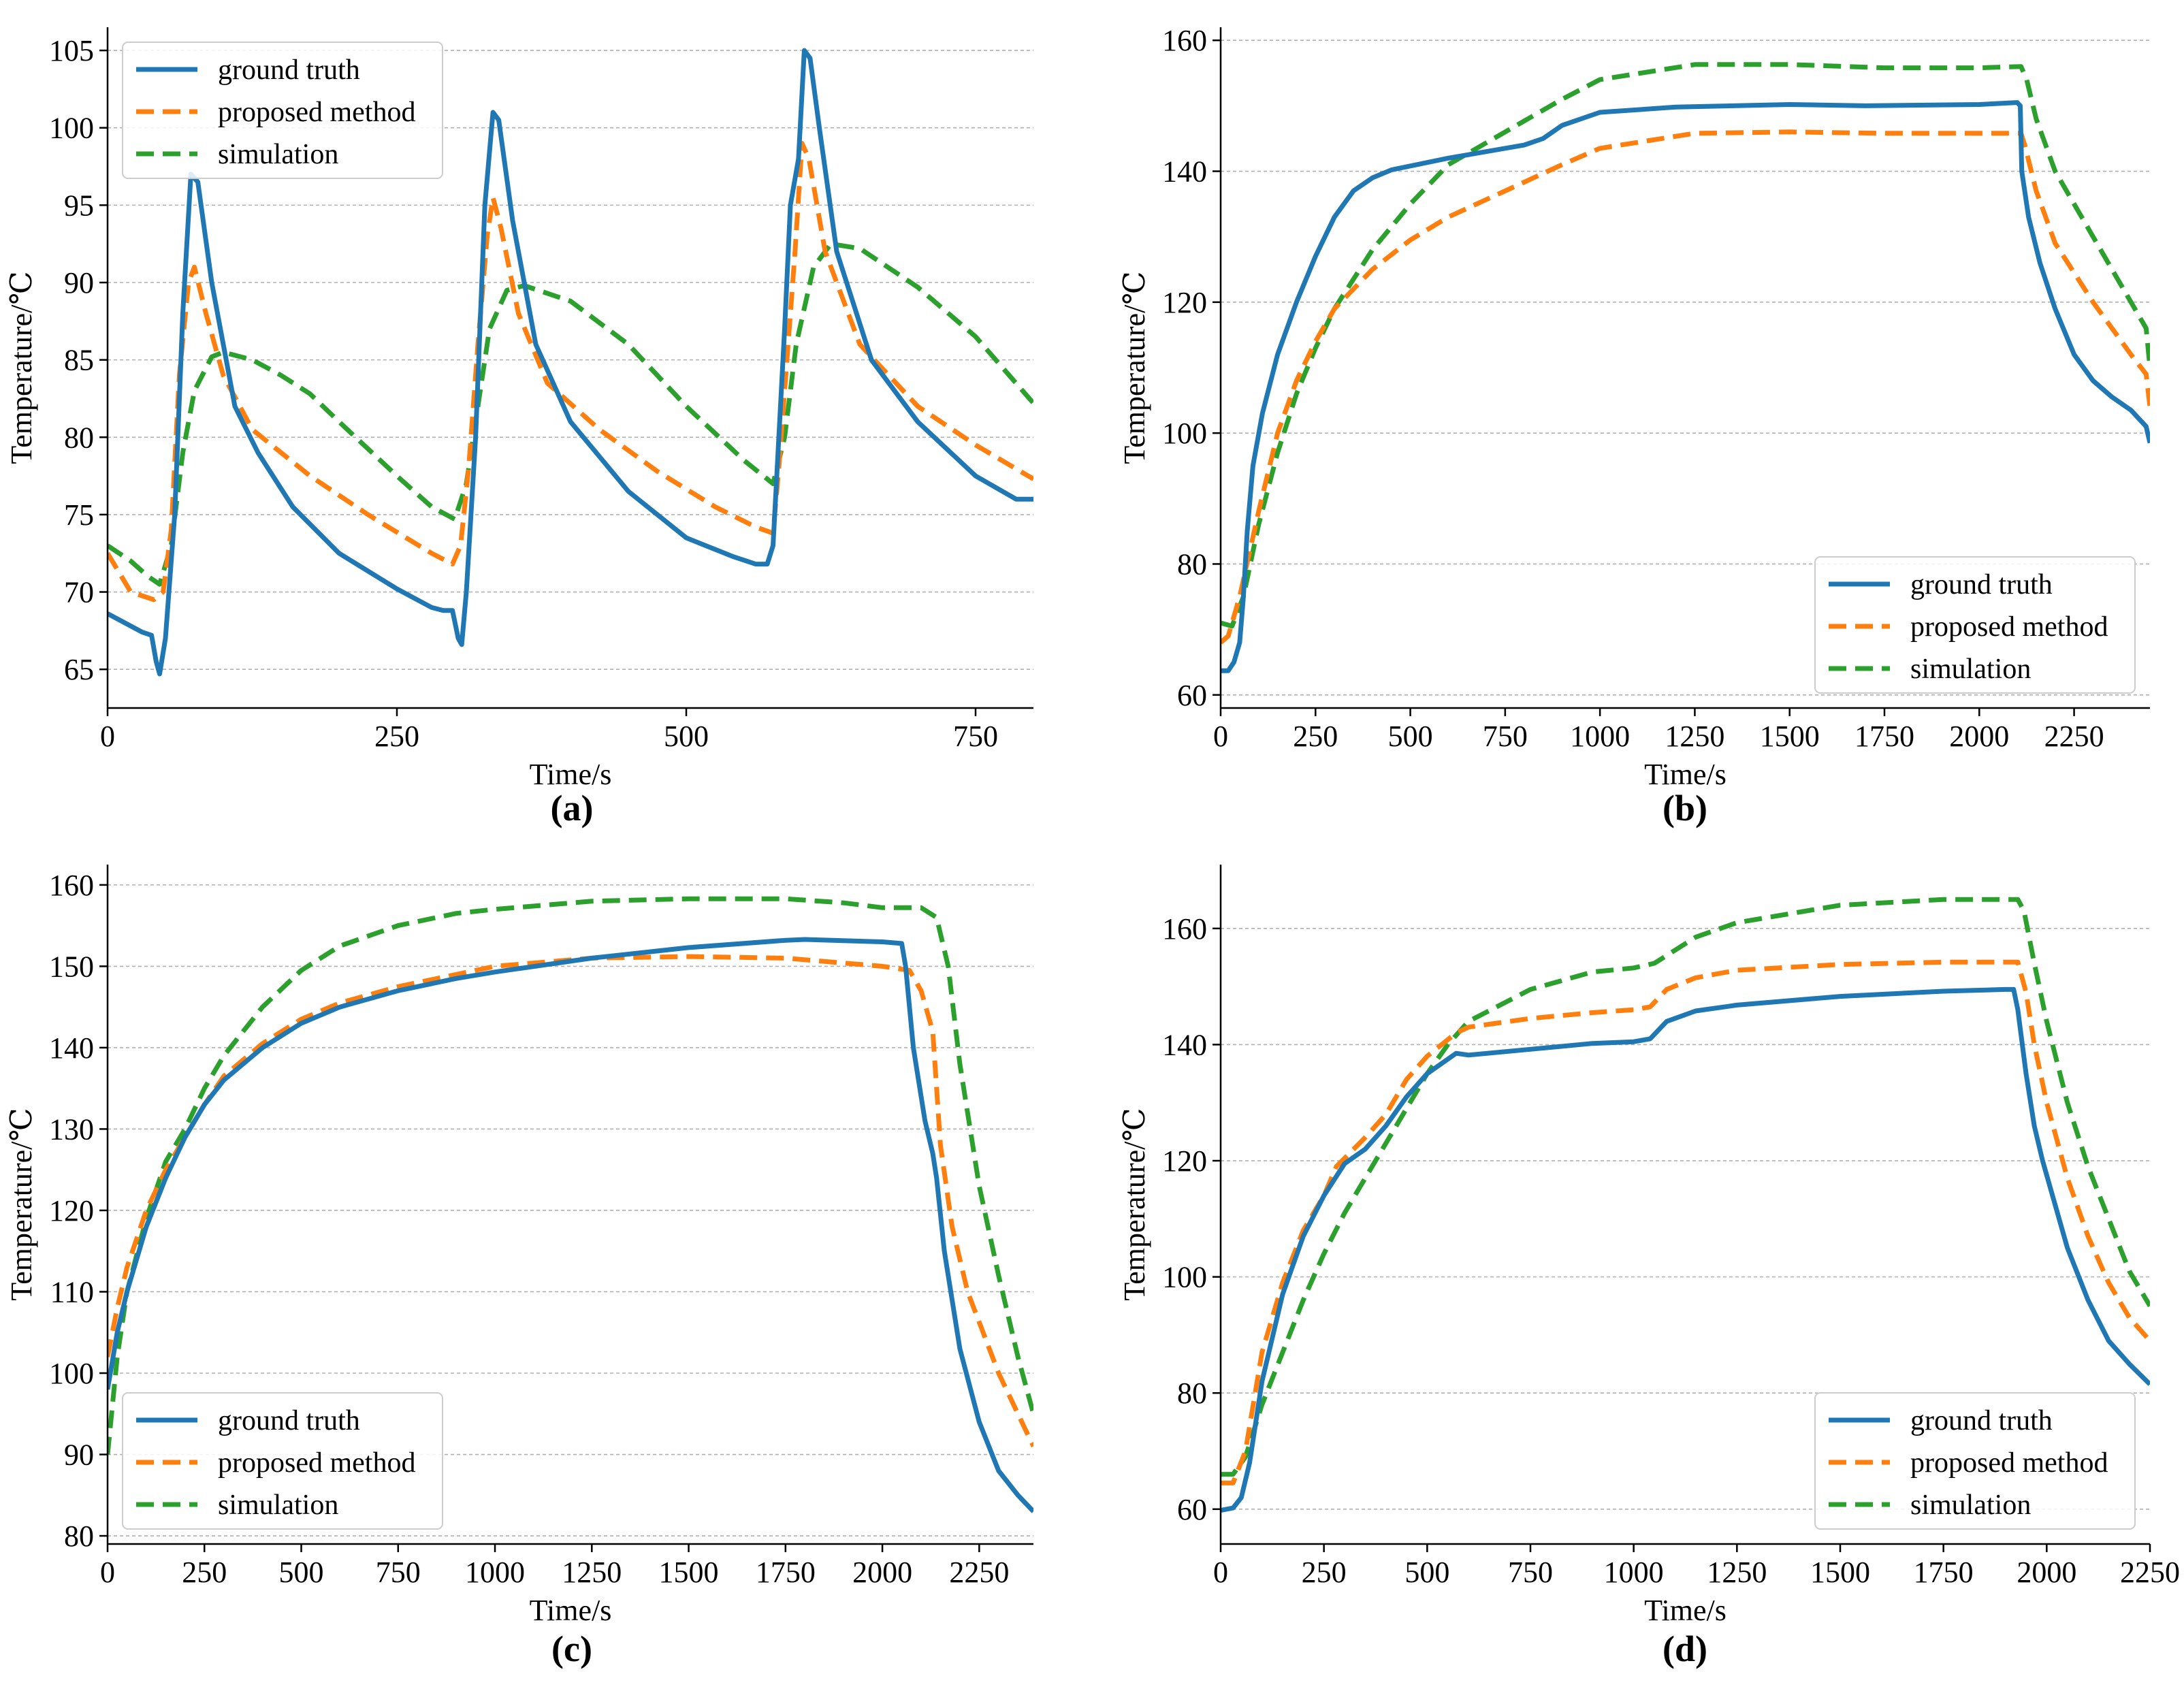 The width and height of the screenshot is (2184, 1689). What do you see at coordinates (79, 206) in the screenshot?
I see `y-tick-label: 95` at bounding box center [79, 206].